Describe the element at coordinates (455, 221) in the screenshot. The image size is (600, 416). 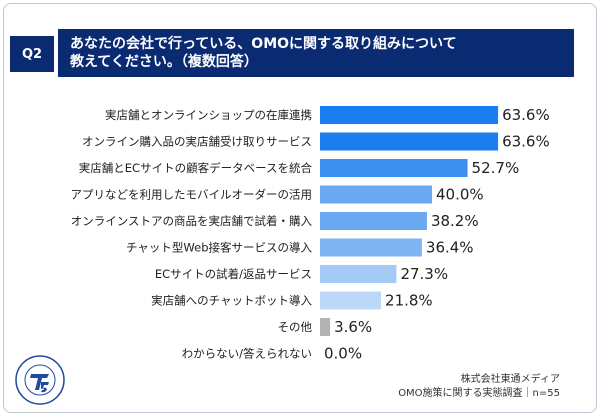
I see `value-label: 38.2%` at that location.